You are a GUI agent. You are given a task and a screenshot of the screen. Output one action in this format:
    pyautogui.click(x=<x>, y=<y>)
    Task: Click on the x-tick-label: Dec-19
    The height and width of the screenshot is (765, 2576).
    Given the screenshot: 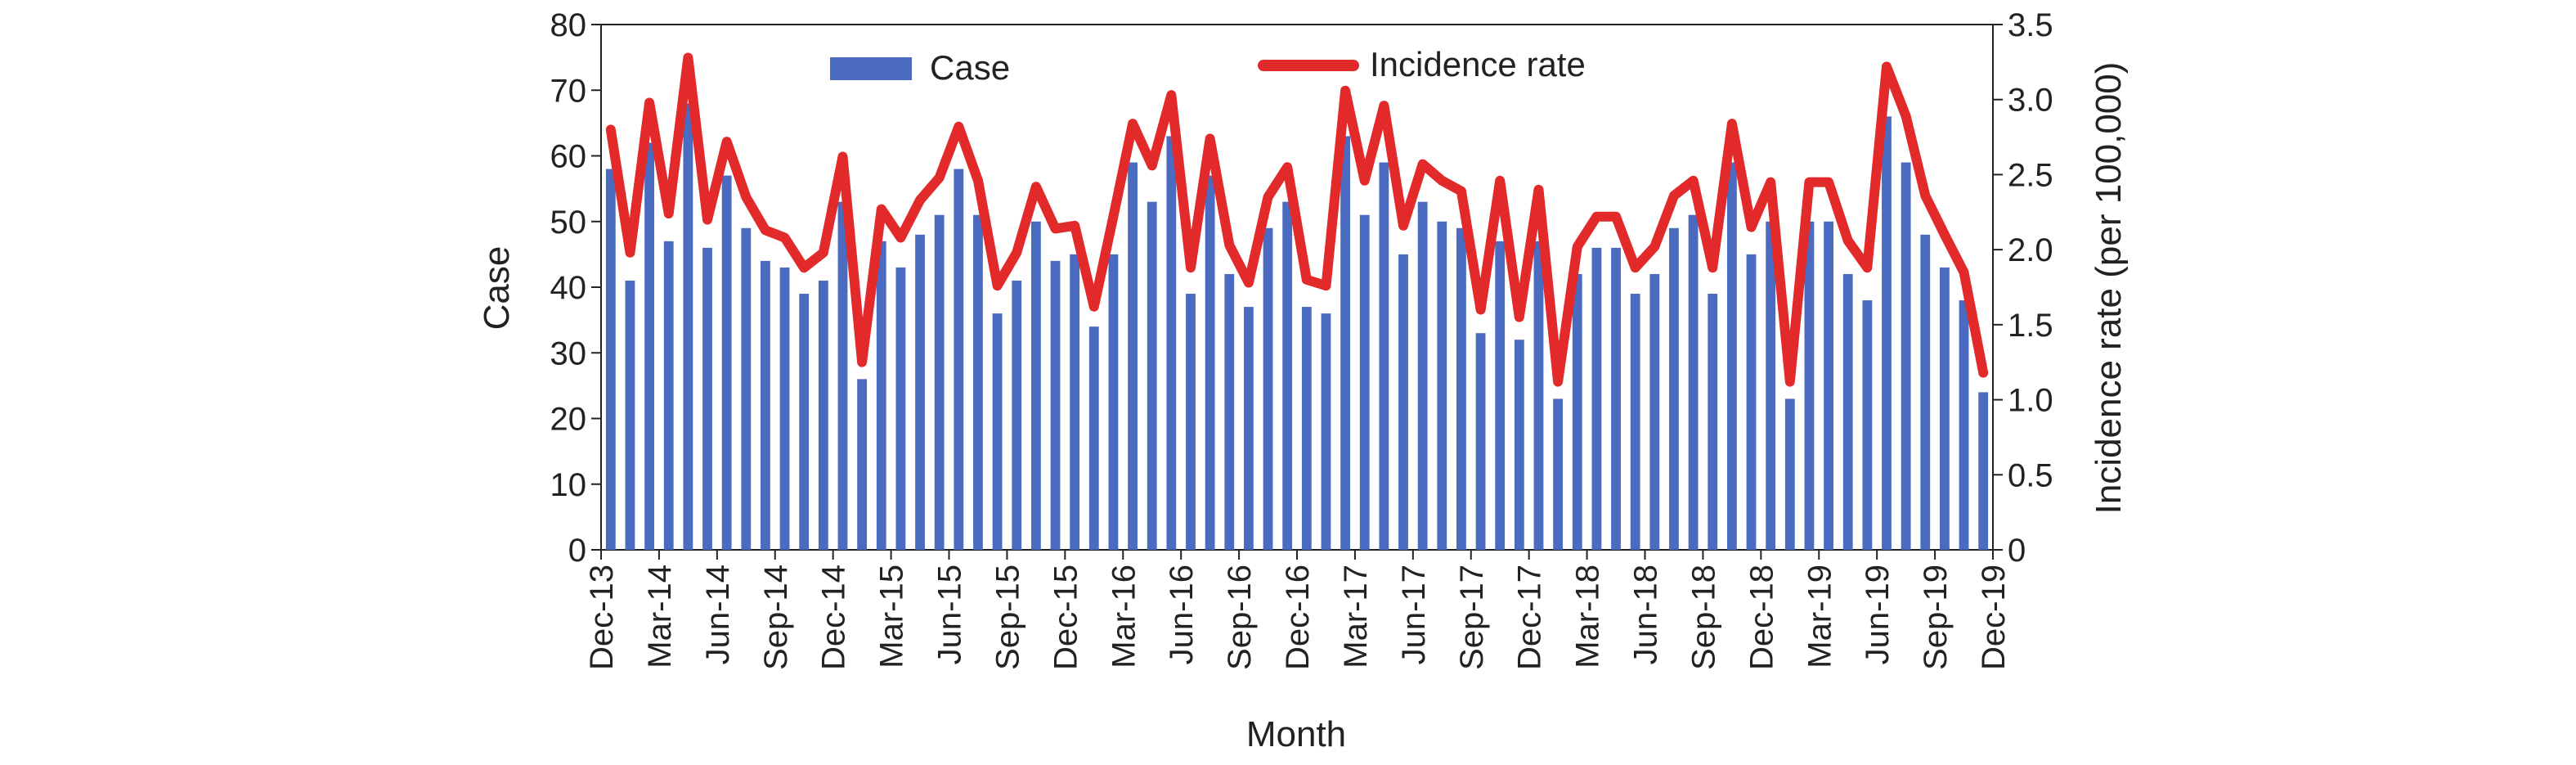 What is the action you would take?
    pyautogui.click(x=1994, y=618)
    